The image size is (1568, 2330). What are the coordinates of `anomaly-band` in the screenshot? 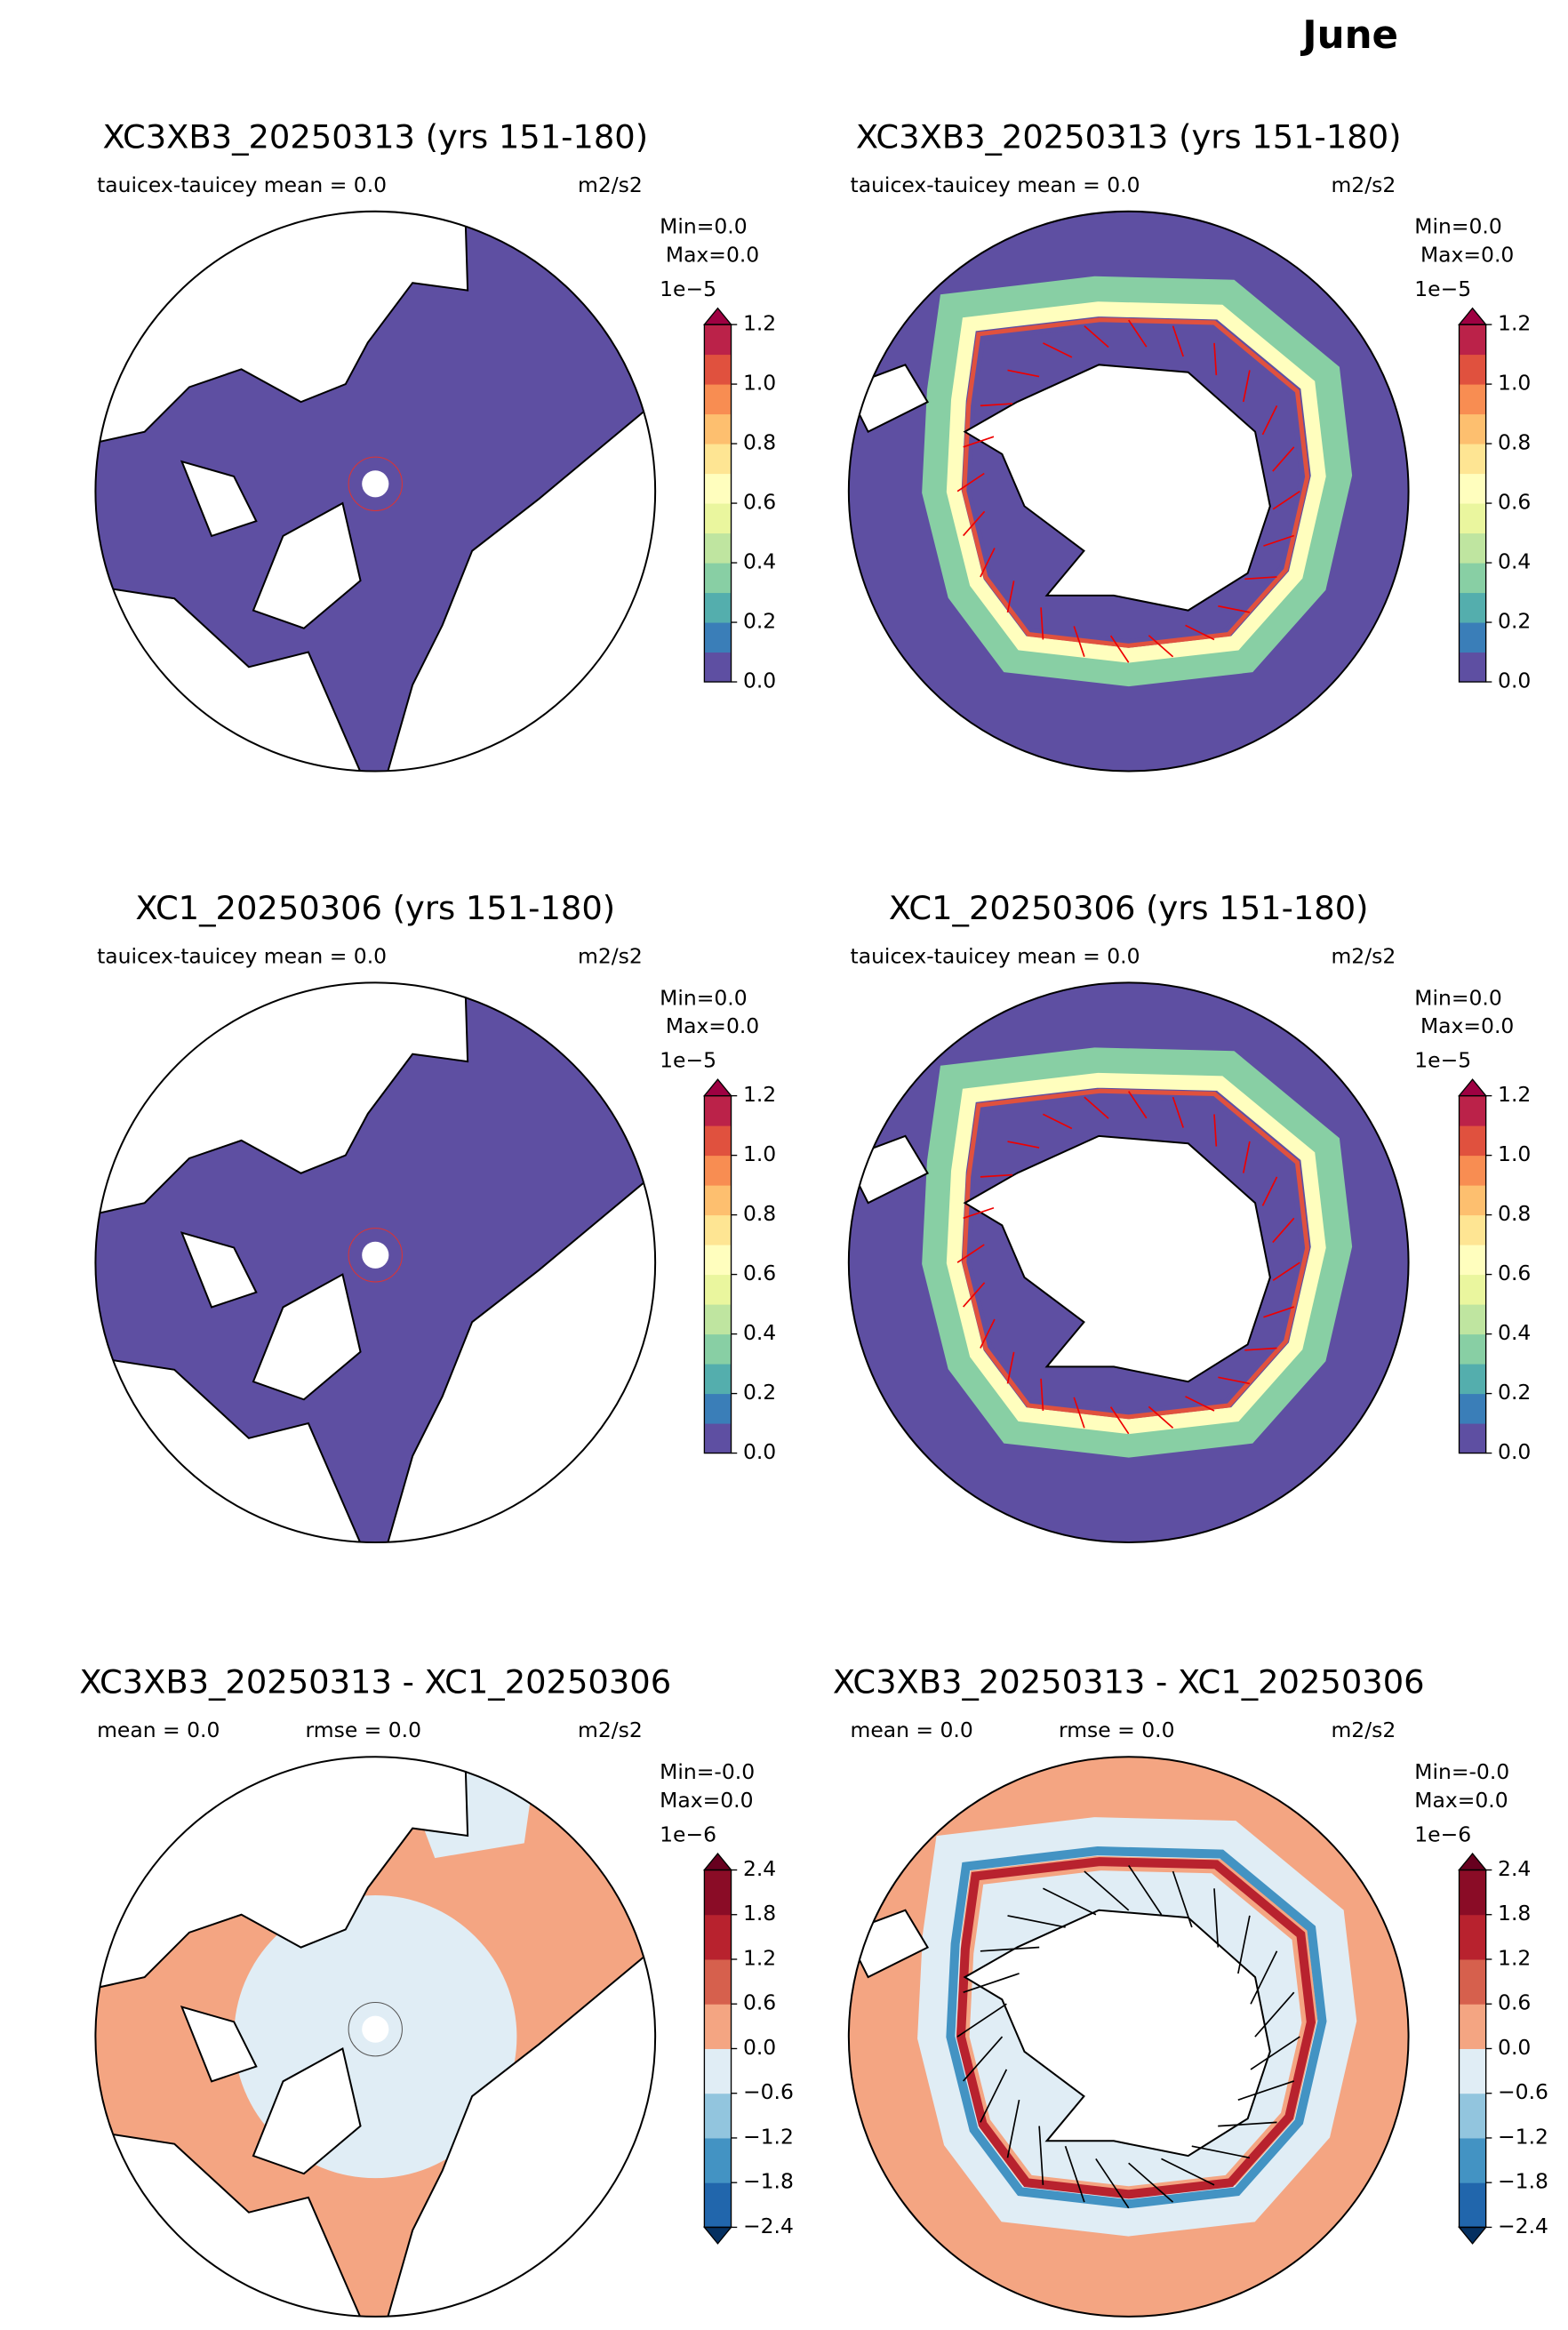 It's located at (1136, 2028).